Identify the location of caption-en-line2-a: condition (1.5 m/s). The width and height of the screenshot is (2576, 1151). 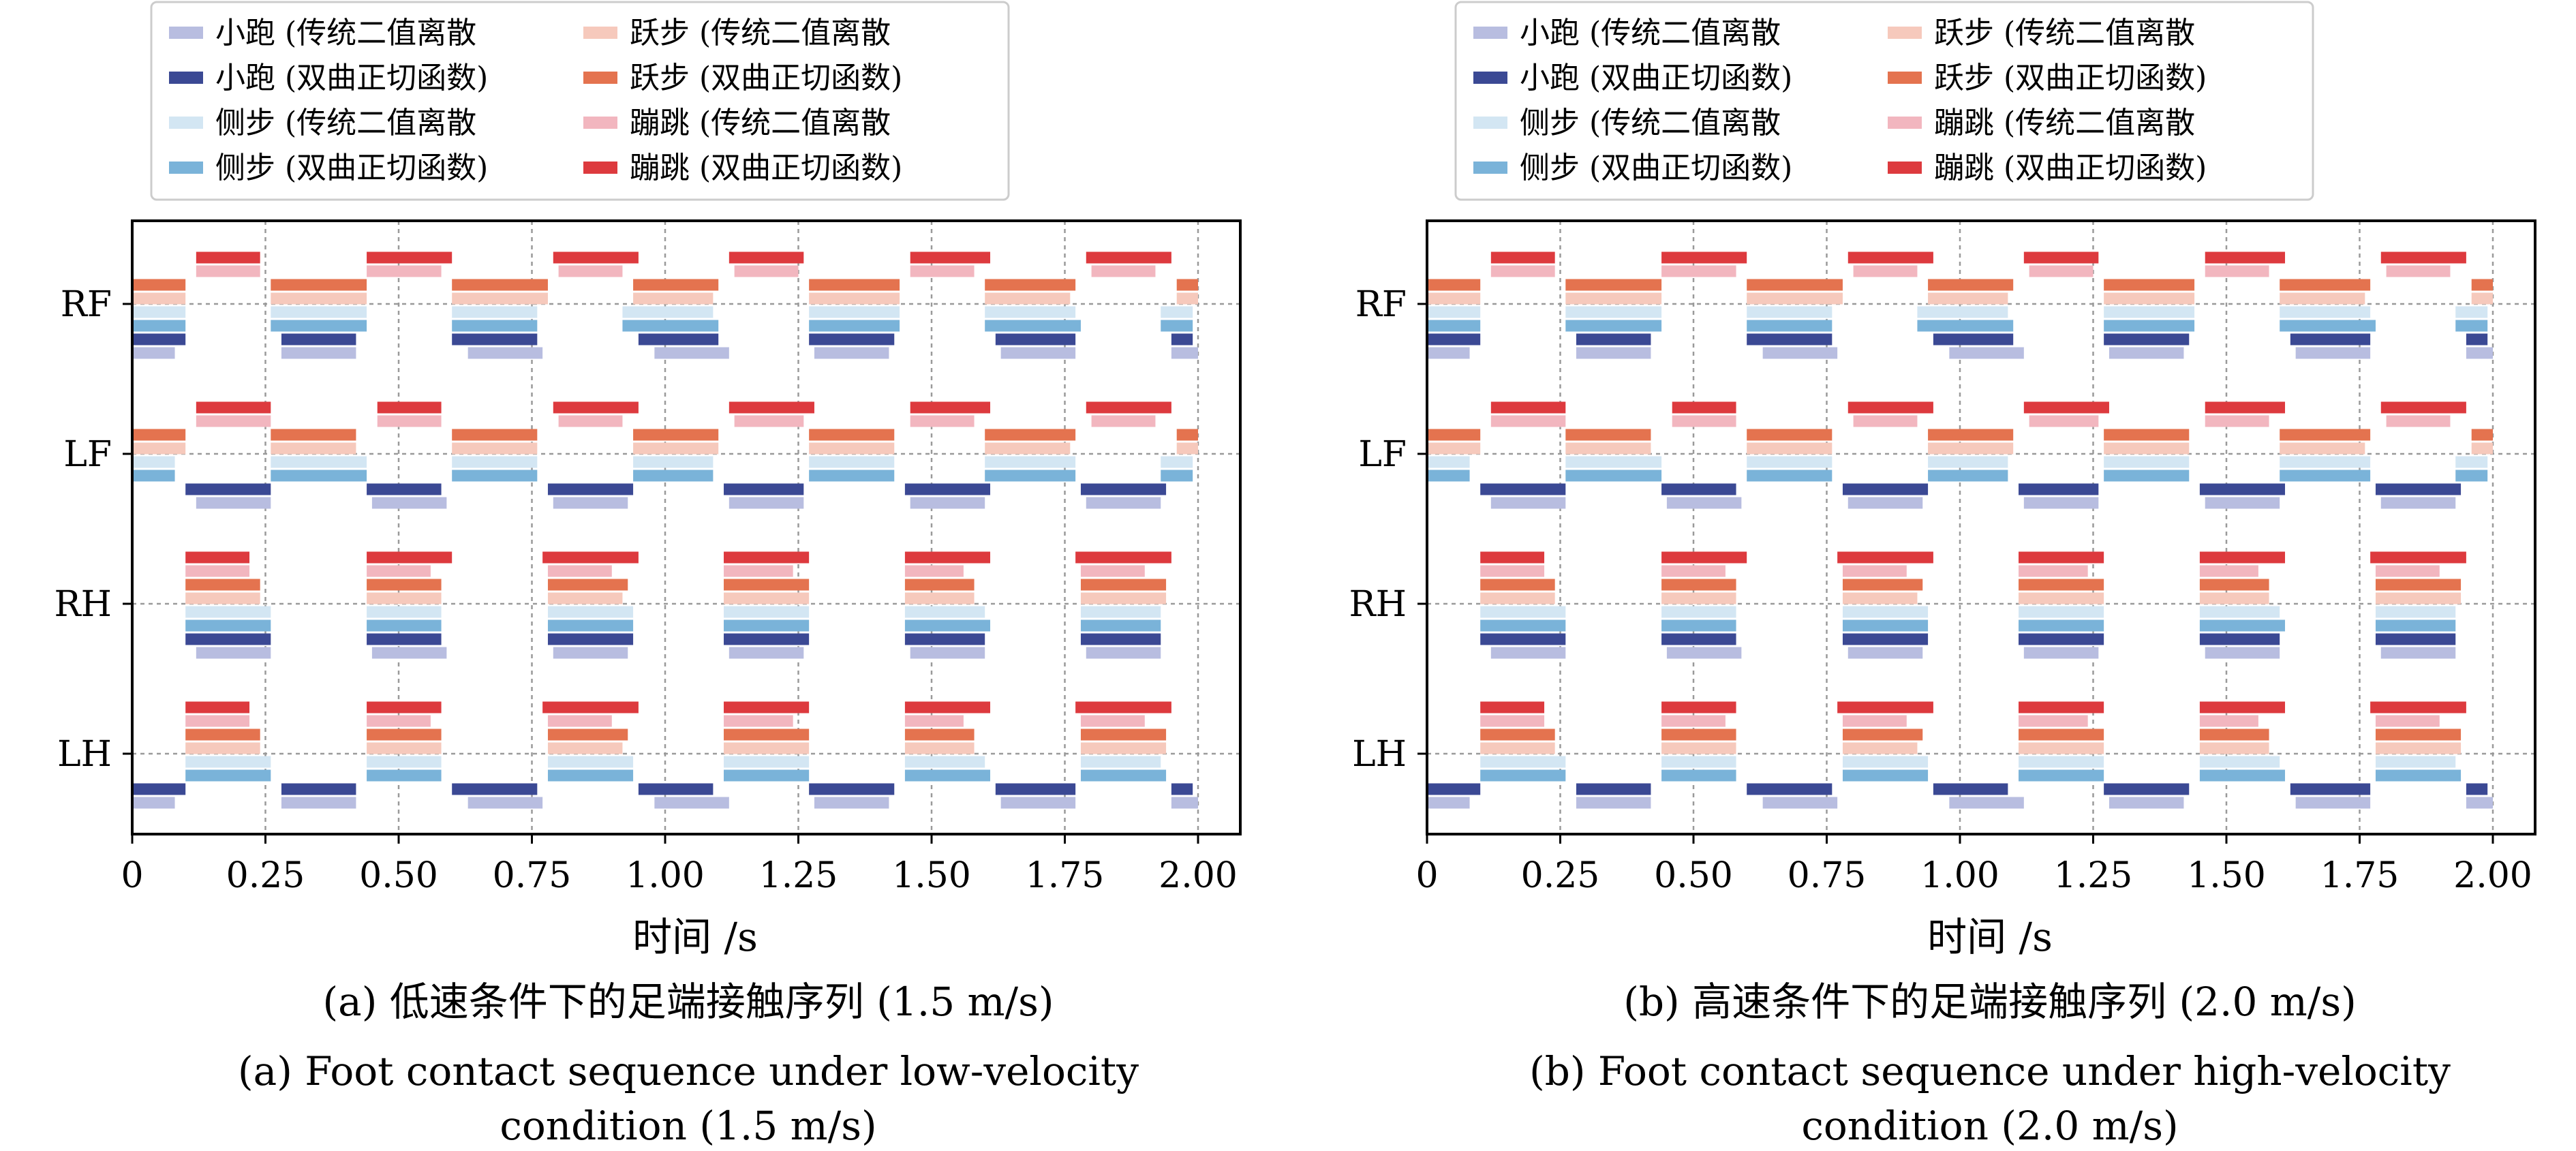
(688, 1126).